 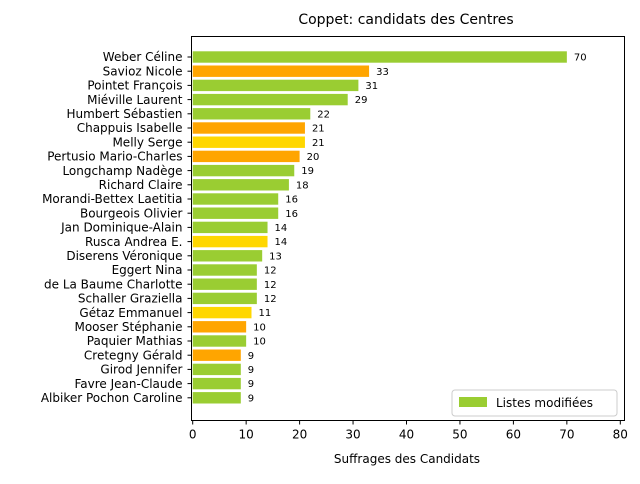 What do you see at coordinates (620, 435) in the screenshot?
I see `x-tick-label: 80` at bounding box center [620, 435].